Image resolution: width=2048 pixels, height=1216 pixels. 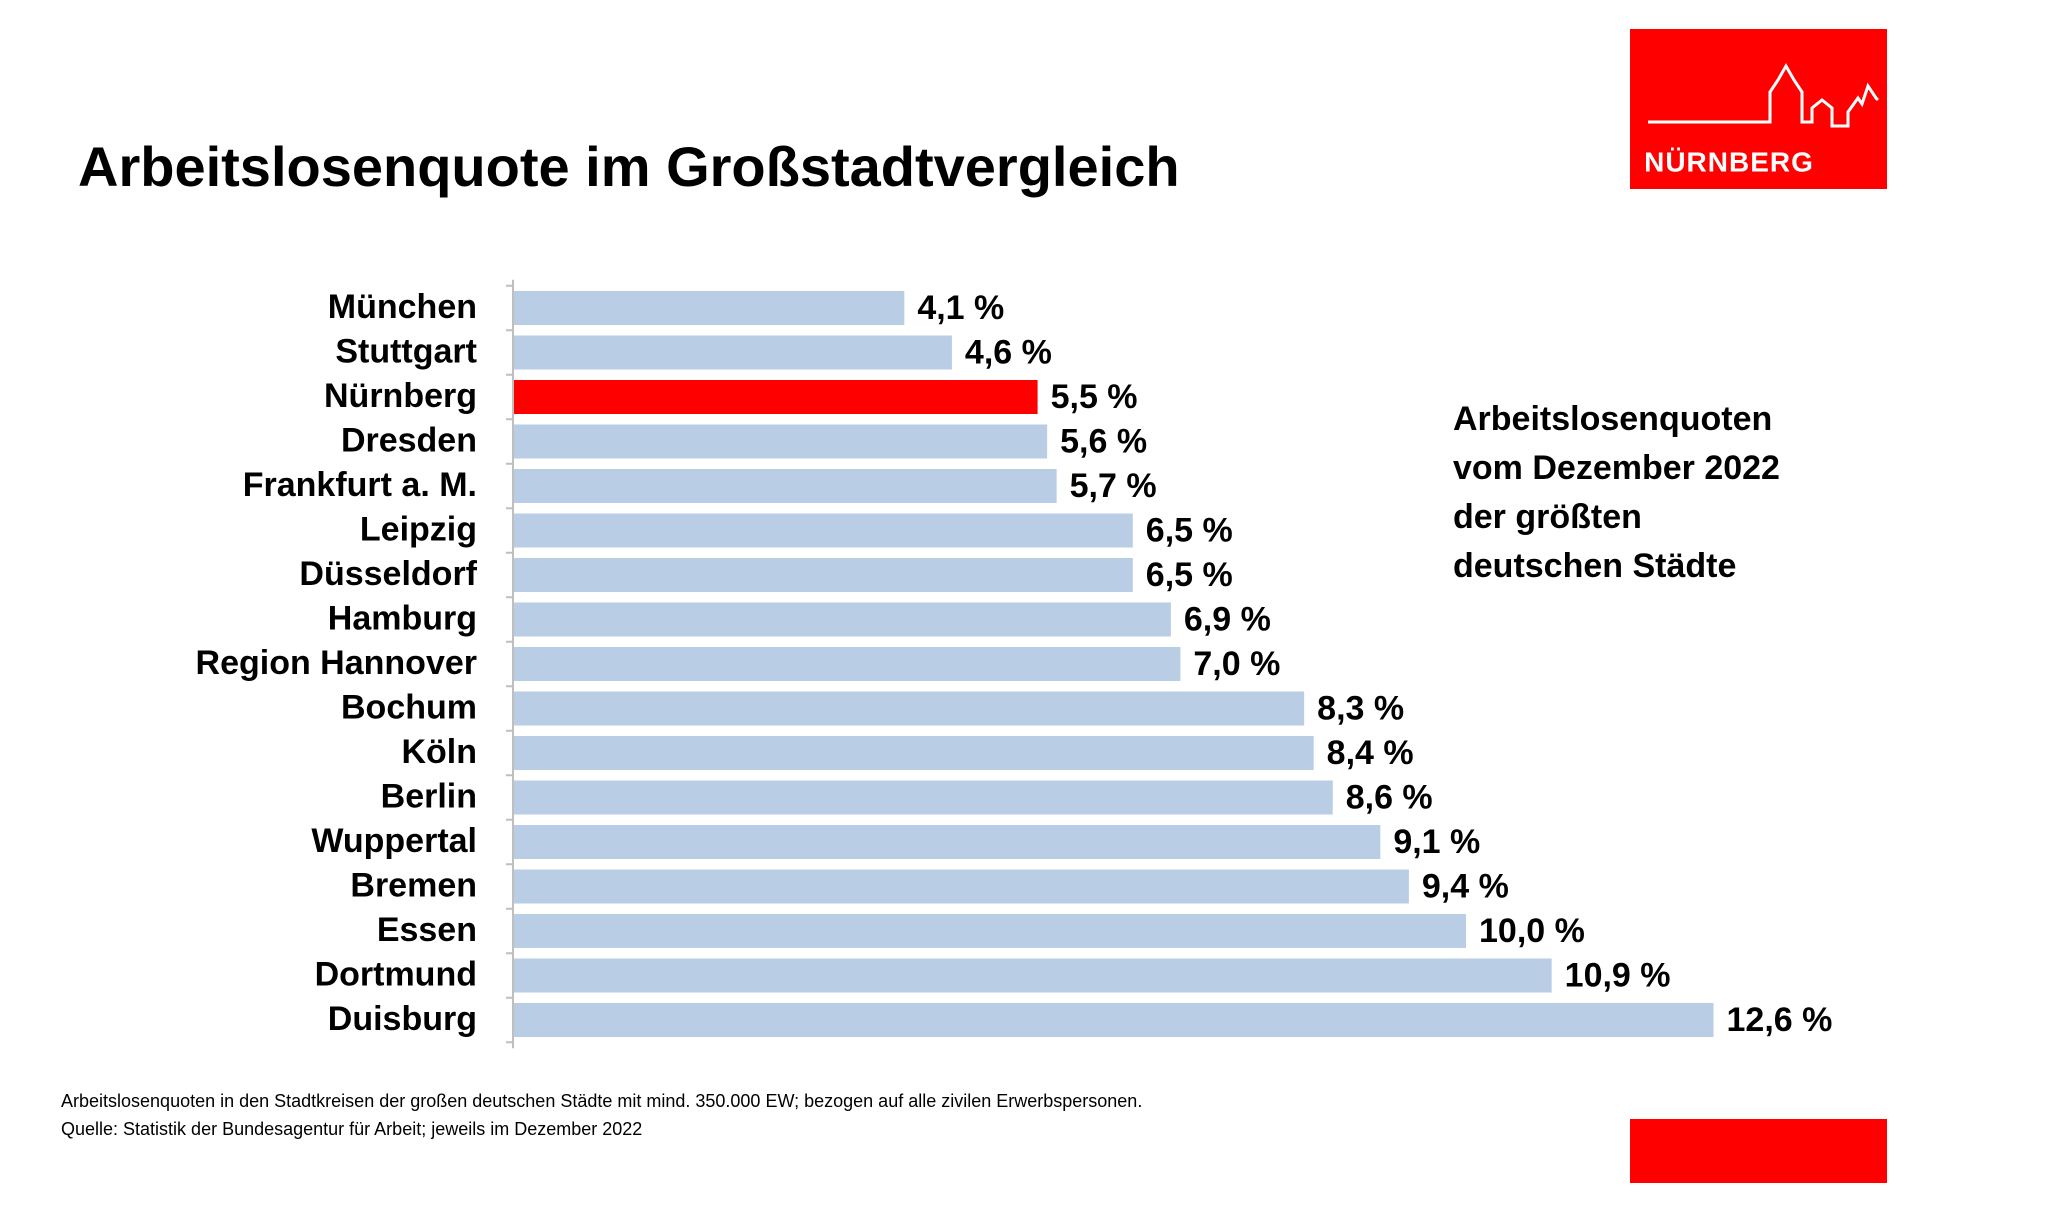 What do you see at coordinates (402, 307) in the screenshot?
I see `category-label: München` at bounding box center [402, 307].